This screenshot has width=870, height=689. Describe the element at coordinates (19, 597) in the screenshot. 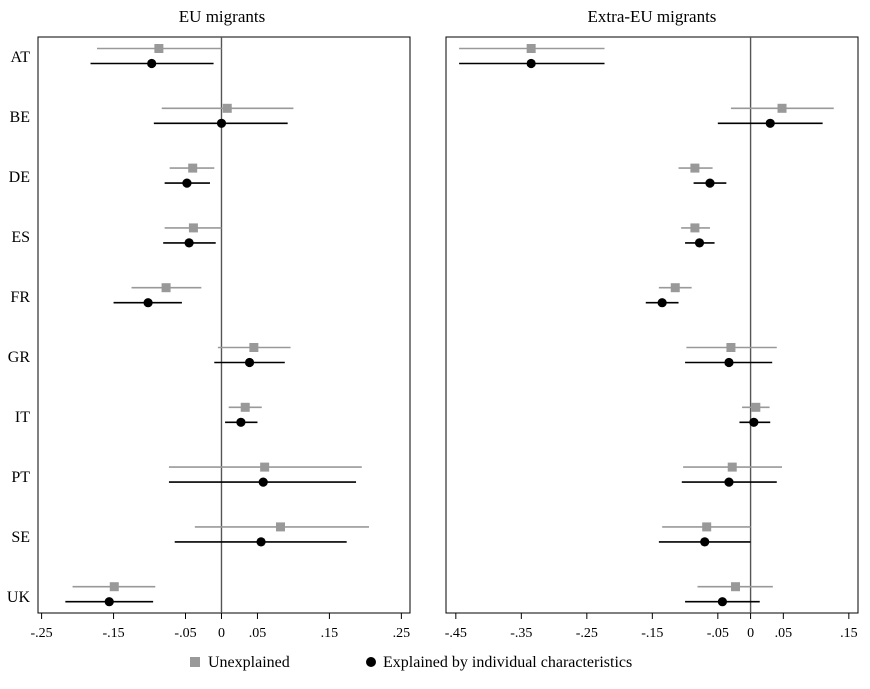

I see `country-label-uk: UK` at that location.